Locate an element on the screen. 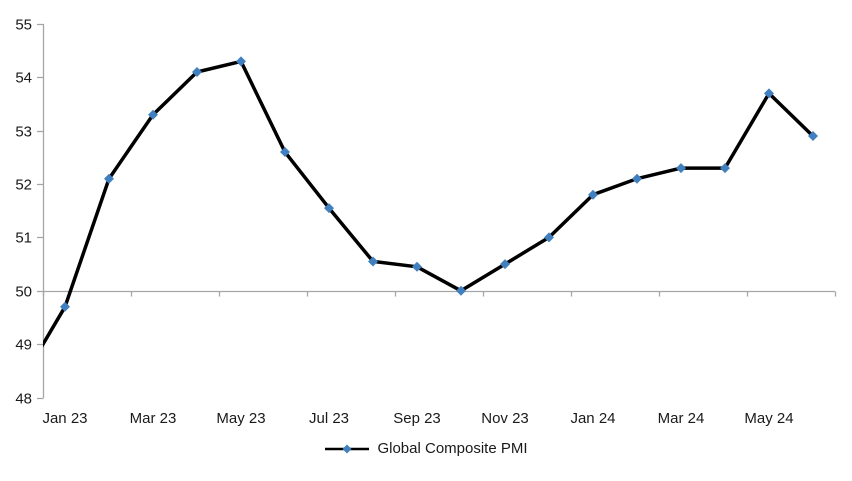 The width and height of the screenshot is (852, 481). y-tick-label: 48 is located at coordinates (23, 399).